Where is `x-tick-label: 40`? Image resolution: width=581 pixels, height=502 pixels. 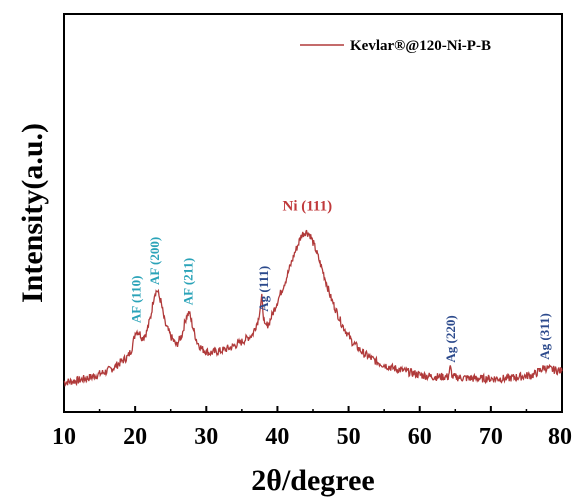 x-tick-label: 40 is located at coordinates (277, 437).